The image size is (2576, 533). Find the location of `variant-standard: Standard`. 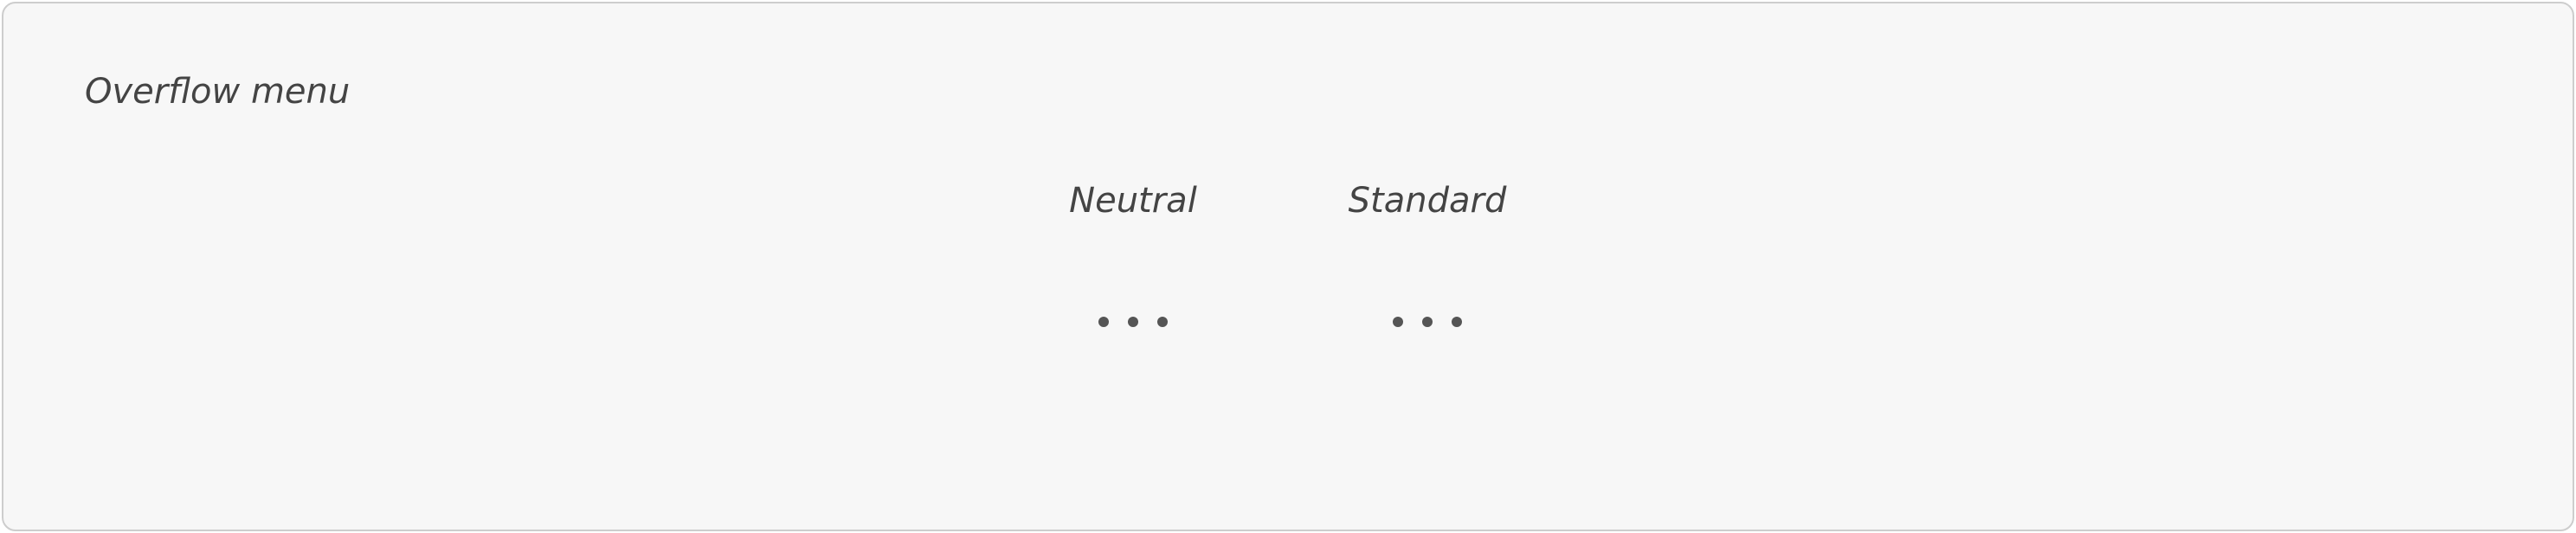

variant-standard: Standard is located at coordinates (1427, 259).